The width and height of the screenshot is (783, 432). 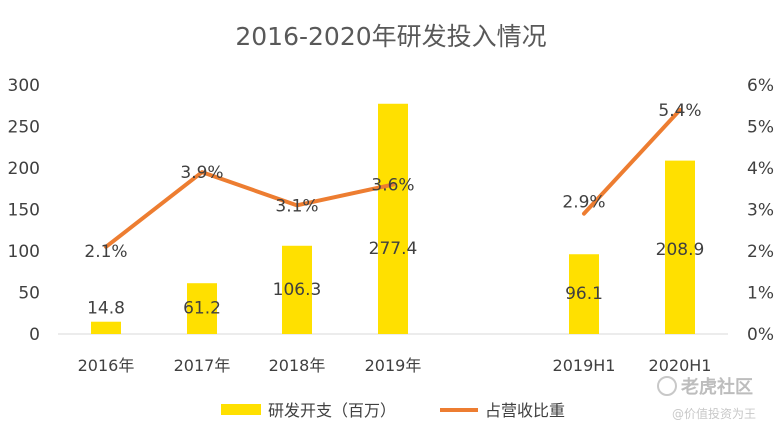 I want to click on bar-data-labels: 14.8 61.2 106.3 277.4 96.1 208.9, so click(x=395, y=279).